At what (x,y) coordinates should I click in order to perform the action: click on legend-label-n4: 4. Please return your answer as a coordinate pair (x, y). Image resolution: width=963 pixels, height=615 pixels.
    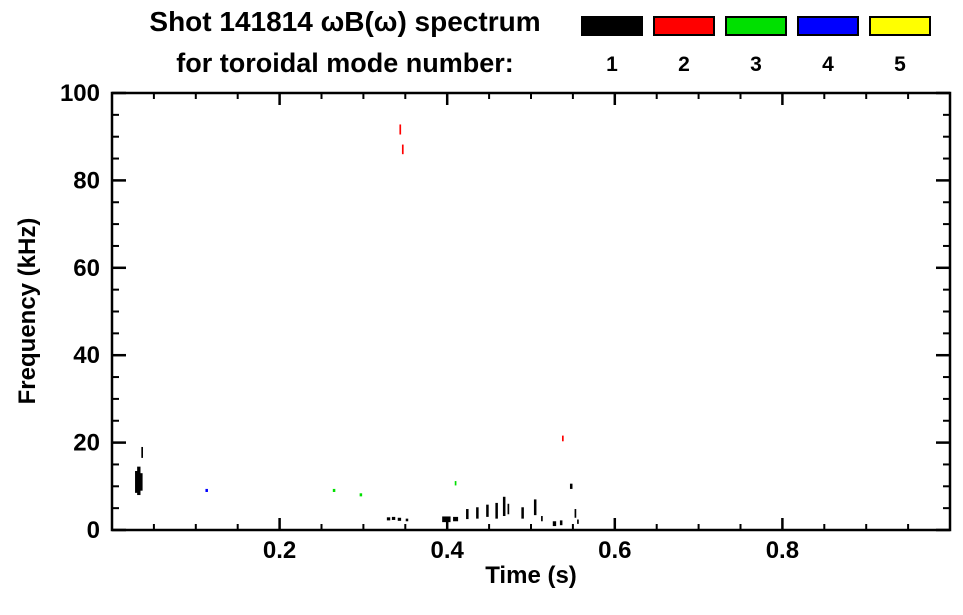
    Looking at the image, I should click on (828, 64).